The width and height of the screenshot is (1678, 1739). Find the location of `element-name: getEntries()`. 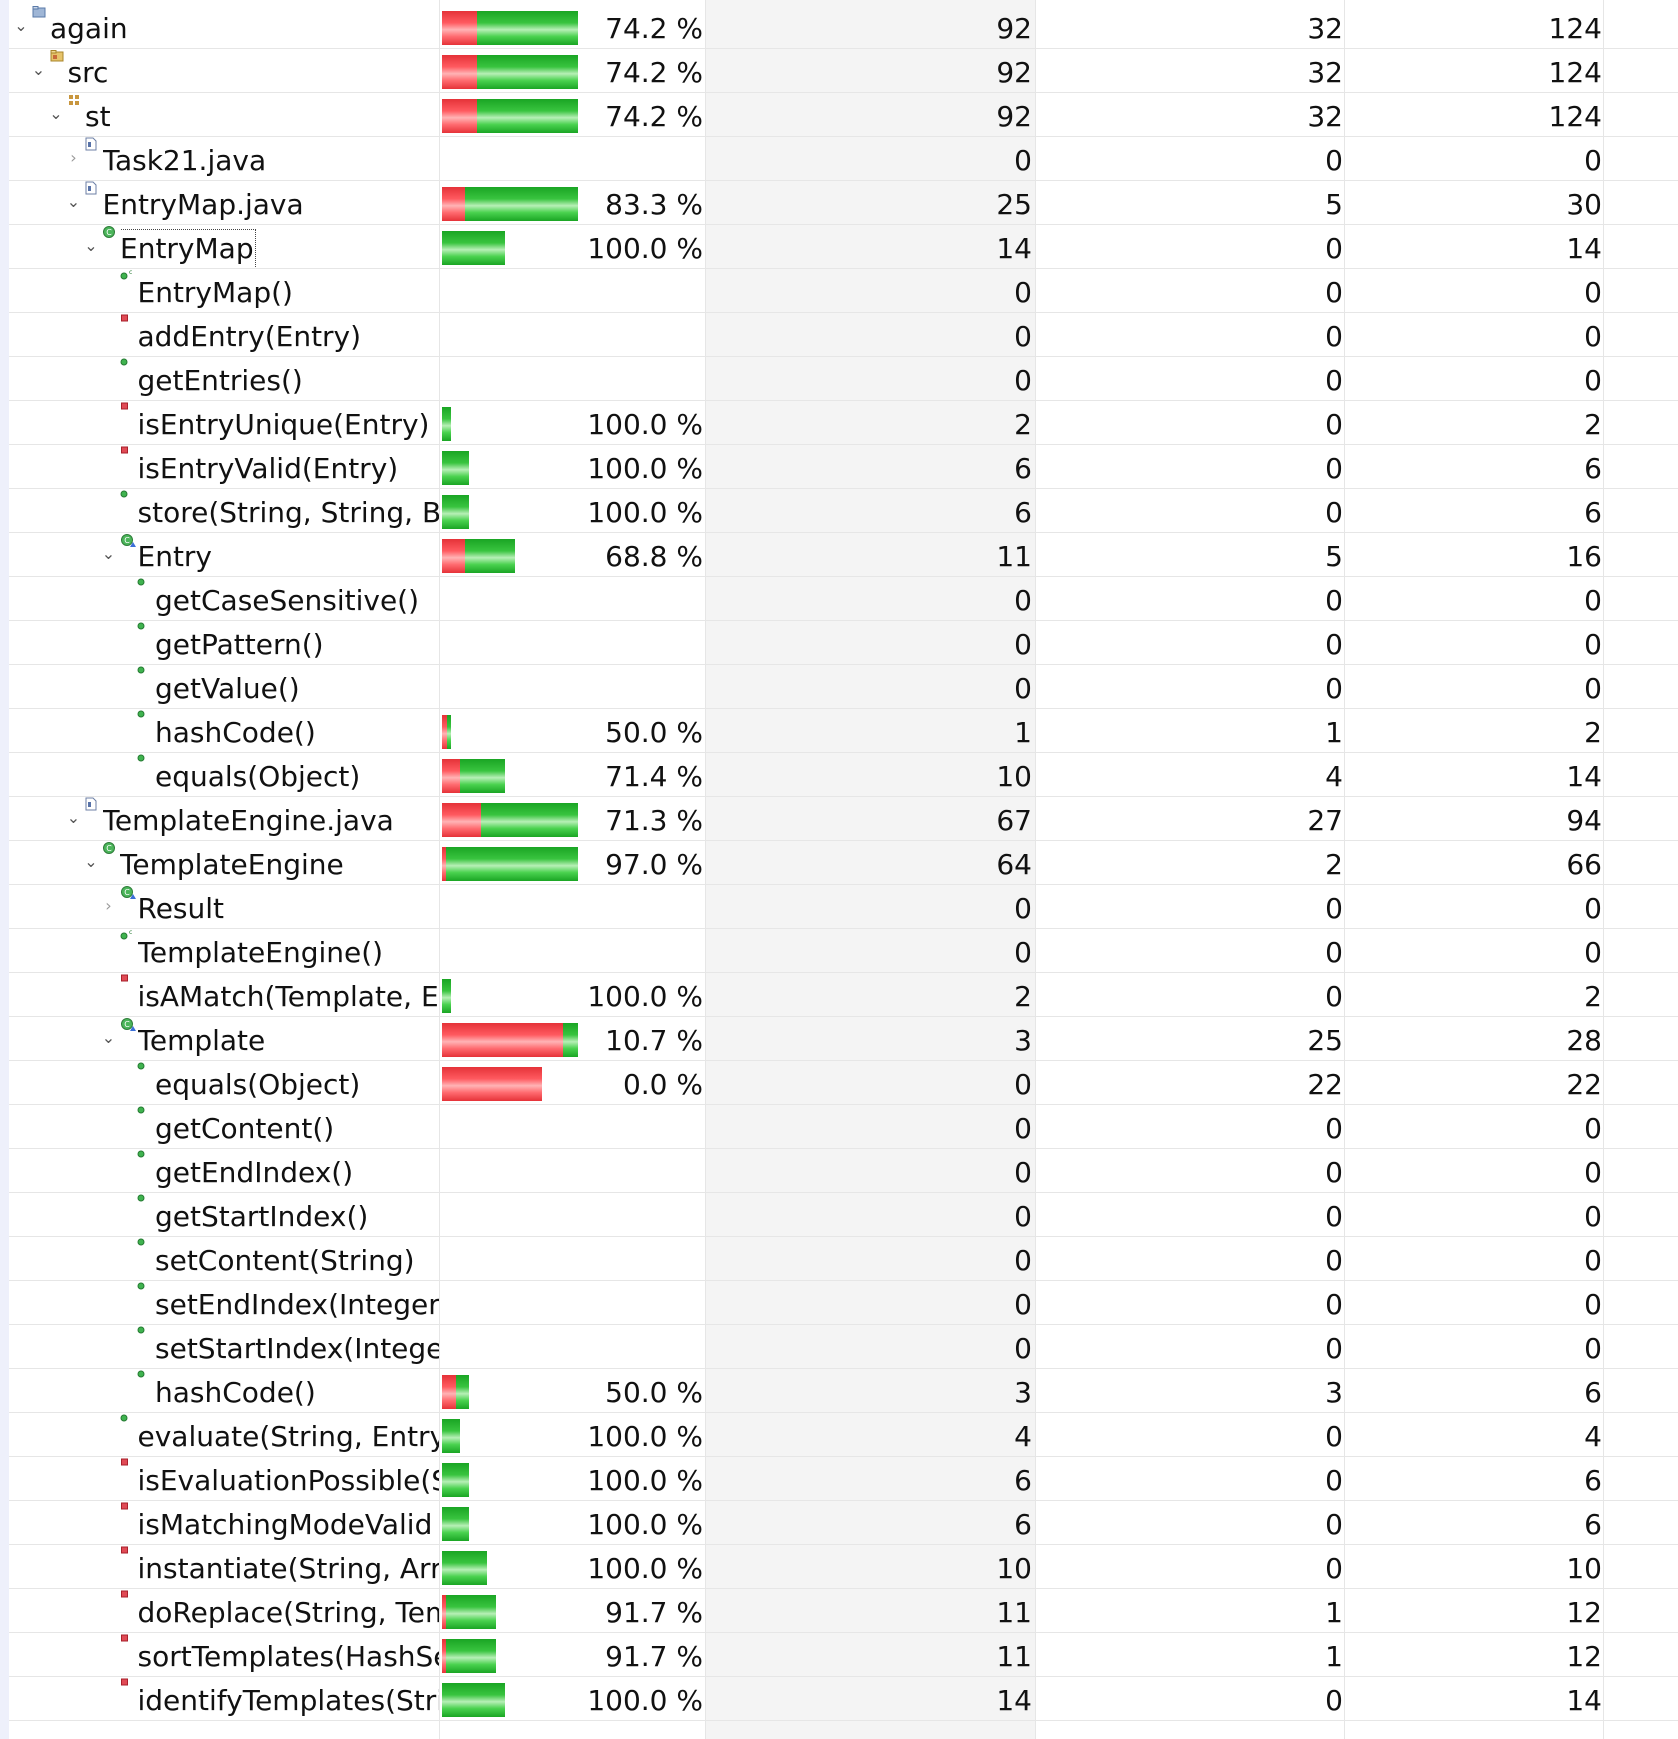

element-name: getEntries() is located at coordinates (220, 380).